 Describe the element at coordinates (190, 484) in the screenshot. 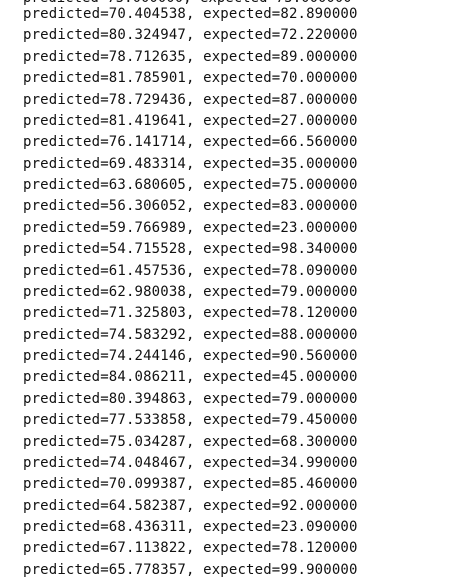

I see `output-line: predicted=70.099387, expected=85.460000` at that location.